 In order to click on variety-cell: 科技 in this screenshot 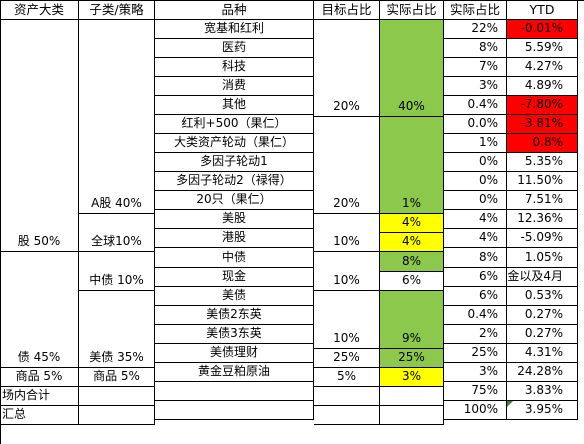, I will do `click(234, 67)`.